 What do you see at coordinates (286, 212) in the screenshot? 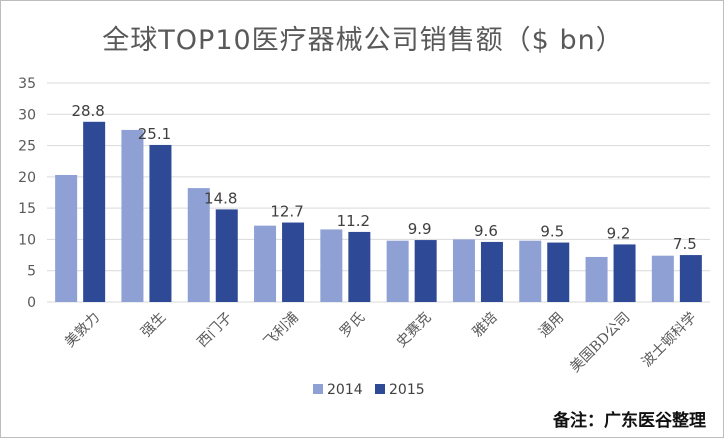
I see `data-label: 12.7` at bounding box center [286, 212].